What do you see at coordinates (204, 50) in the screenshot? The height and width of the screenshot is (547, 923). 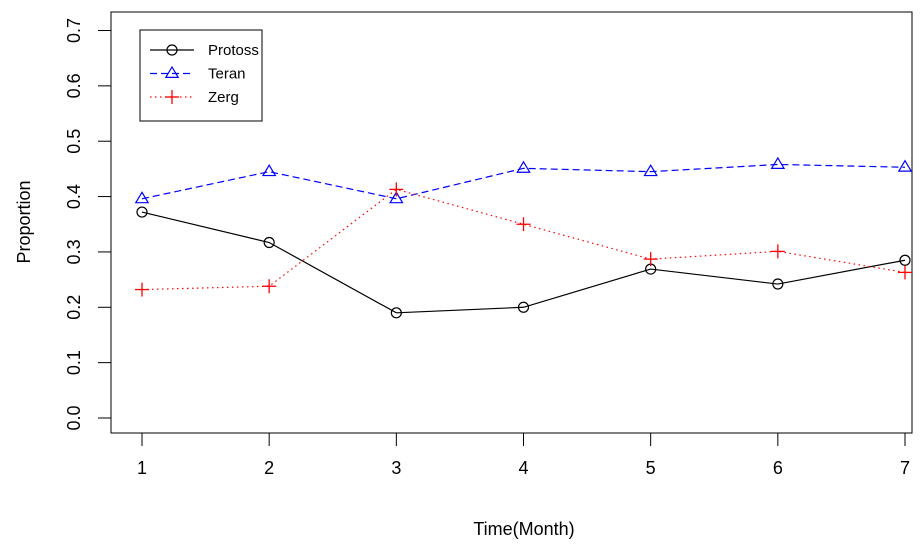 I see `legend-item-protoss: Protoss` at bounding box center [204, 50].